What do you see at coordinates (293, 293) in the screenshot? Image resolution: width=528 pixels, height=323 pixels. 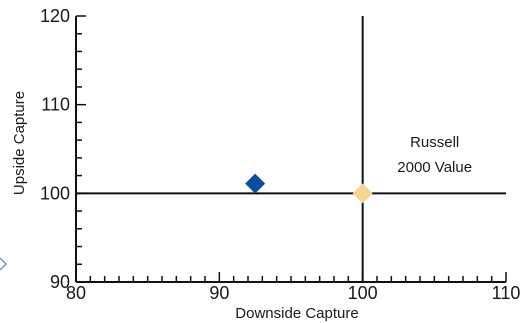 I see `x-tick-labels: 80 90 100 110` at bounding box center [293, 293].